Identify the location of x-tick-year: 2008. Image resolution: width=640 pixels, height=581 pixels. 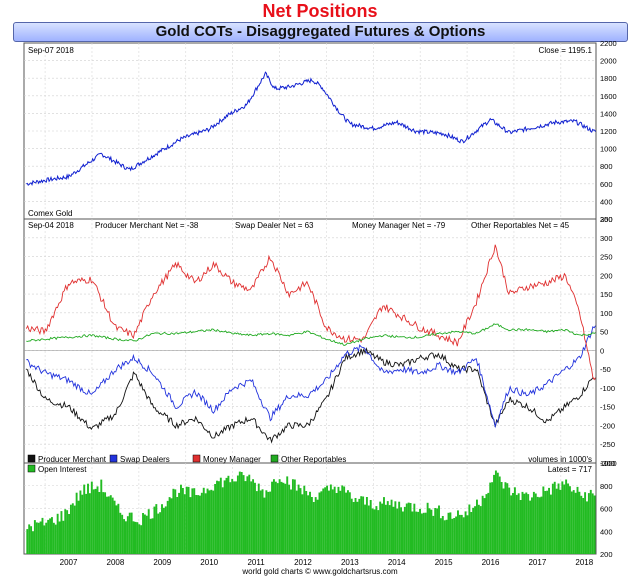
(116, 562).